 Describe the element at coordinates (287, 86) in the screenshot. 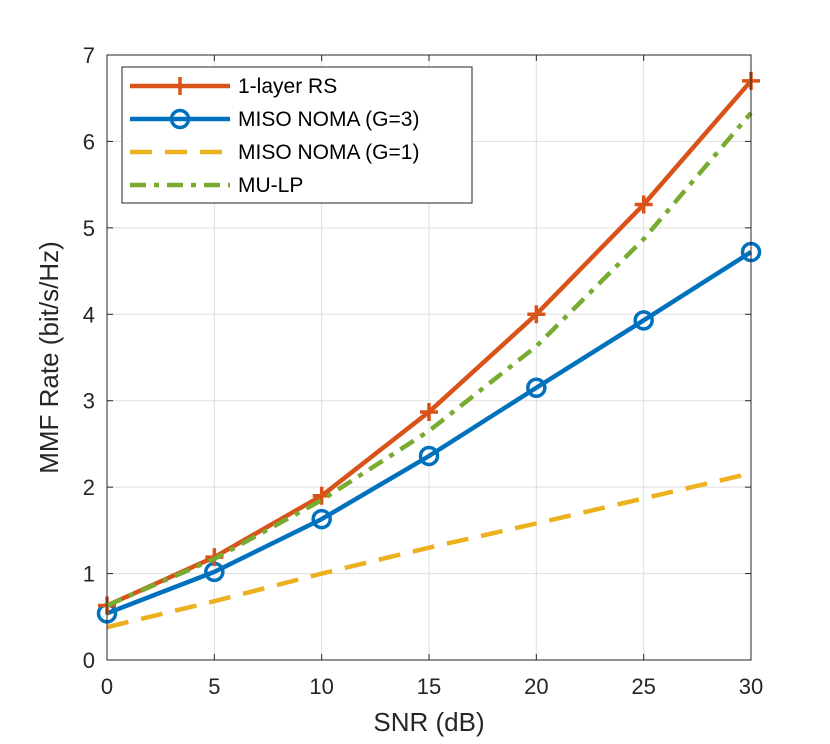

I see `legend-label: 1-layer RS` at that location.